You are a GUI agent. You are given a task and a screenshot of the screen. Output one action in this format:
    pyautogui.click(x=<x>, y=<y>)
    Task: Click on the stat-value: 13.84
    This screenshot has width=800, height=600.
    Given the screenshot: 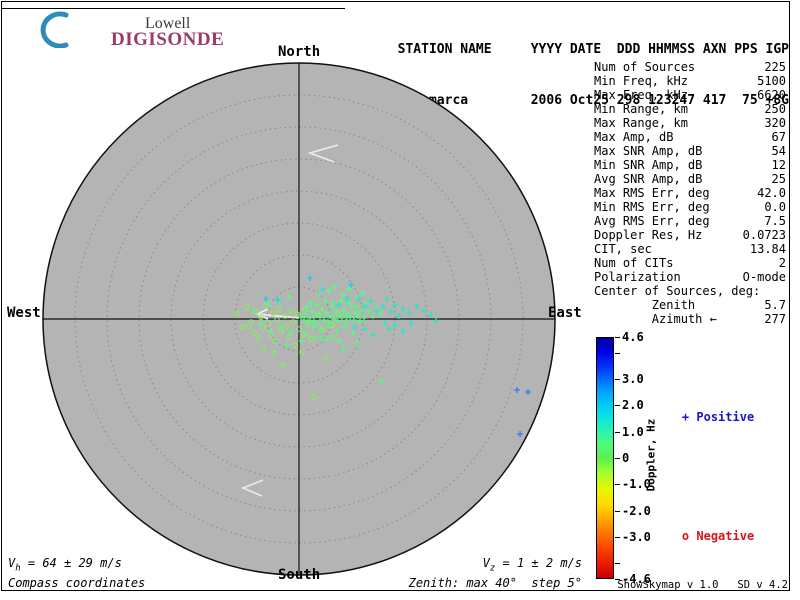 What is the action you would take?
    pyautogui.click(x=767, y=249)
    